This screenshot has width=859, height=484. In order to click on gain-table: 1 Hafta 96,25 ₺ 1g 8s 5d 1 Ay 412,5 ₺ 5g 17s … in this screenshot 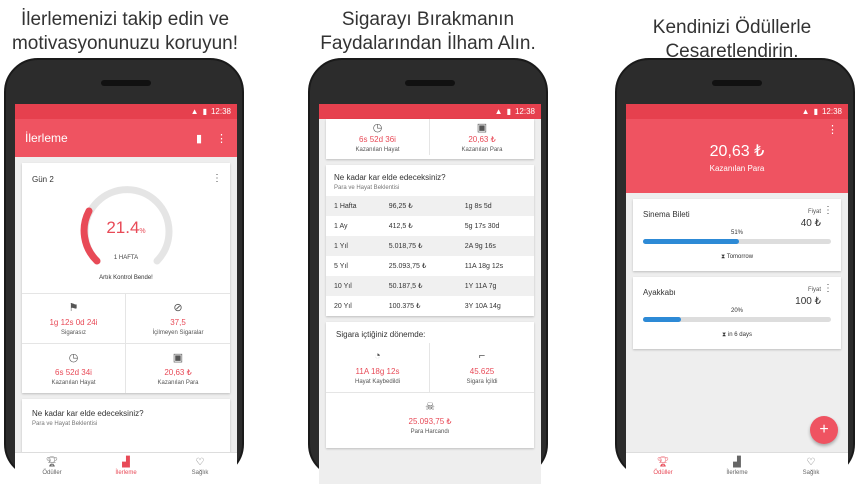, I will do `click(430, 256)`.